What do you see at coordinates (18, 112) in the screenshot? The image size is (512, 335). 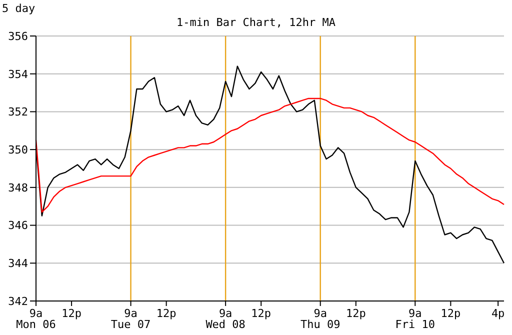 I see `y-tick-label: 352` at bounding box center [18, 112].